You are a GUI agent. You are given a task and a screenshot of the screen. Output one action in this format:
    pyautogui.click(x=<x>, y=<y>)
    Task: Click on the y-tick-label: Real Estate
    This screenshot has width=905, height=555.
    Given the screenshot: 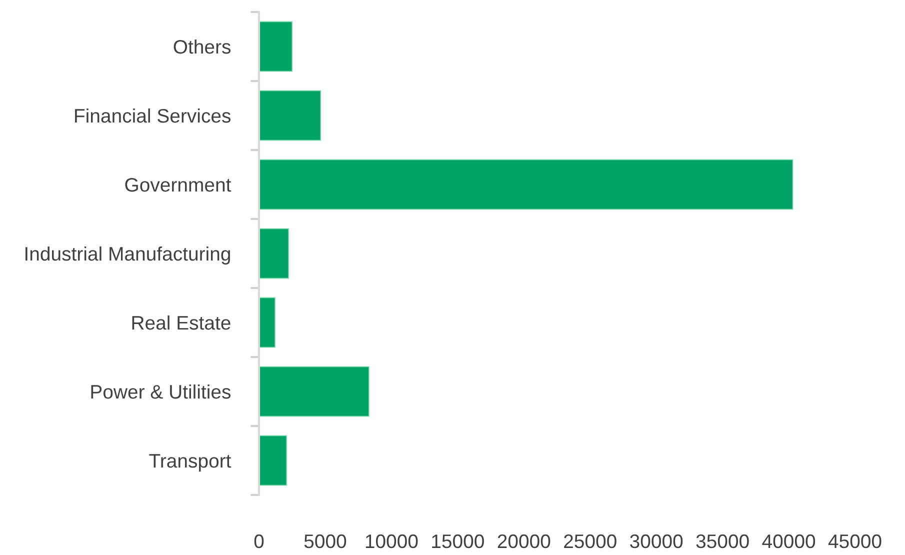 What is the action you would take?
    pyautogui.click(x=181, y=322)
    